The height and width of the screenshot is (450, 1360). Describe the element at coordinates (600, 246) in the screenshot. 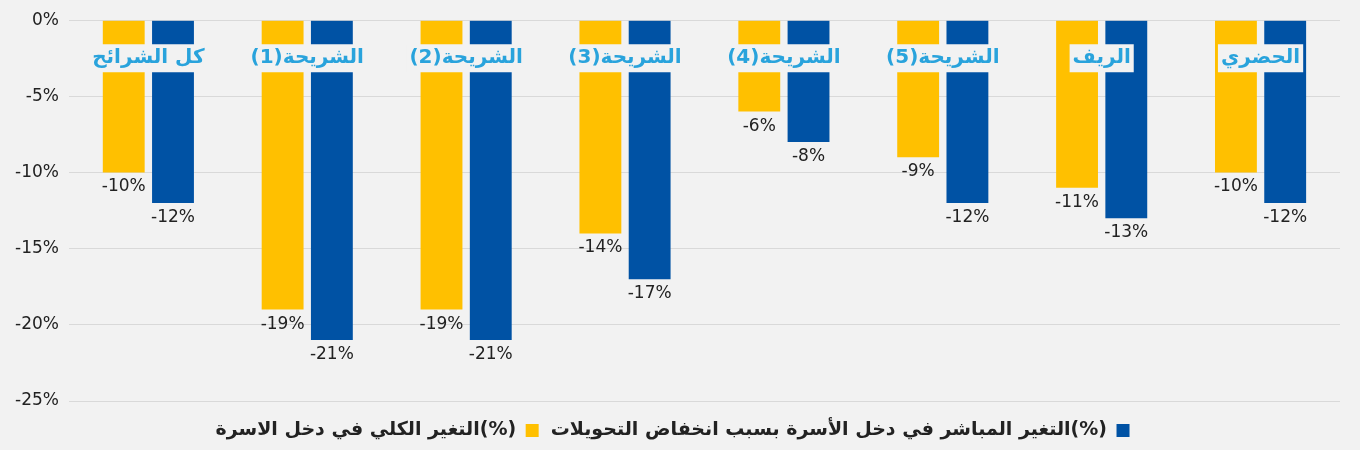

I see `data-label: -14%` at that location.